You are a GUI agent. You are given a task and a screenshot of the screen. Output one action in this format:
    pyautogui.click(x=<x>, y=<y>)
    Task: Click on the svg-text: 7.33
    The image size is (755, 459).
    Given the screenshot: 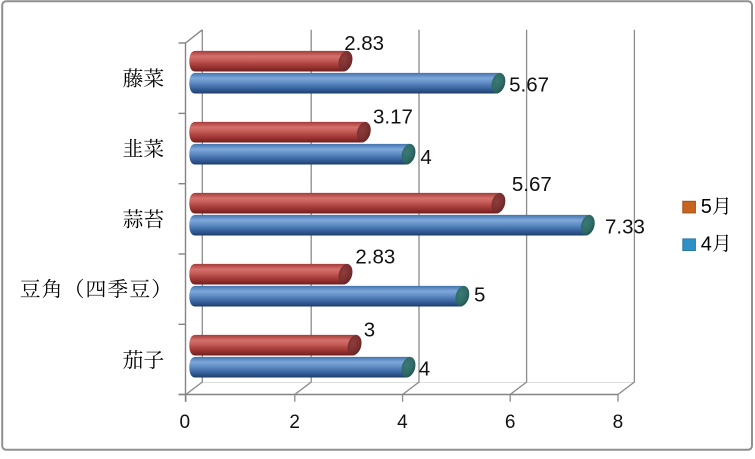 What is the action you would take?
    pyautogui.click(x=625, y=227)
    